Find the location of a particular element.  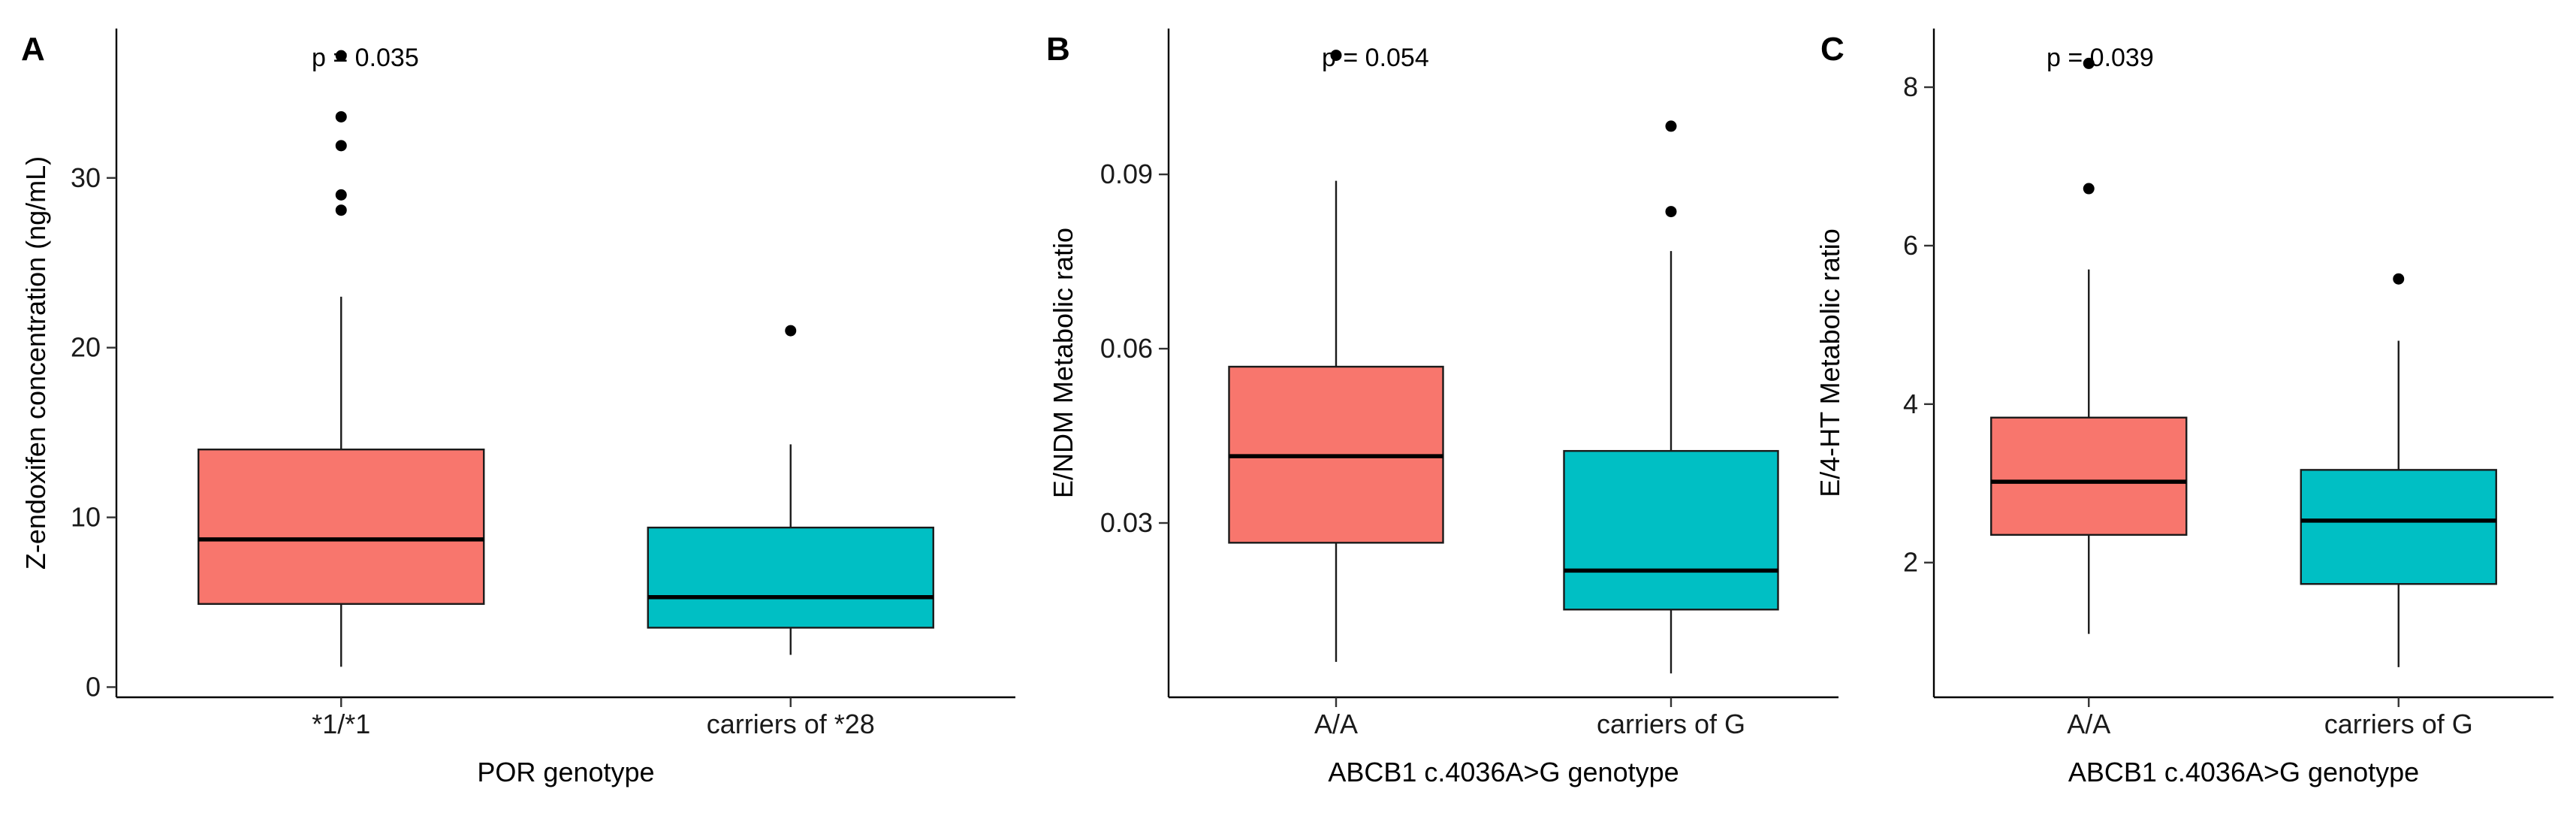

p-value-annotation: p = 0.054 is located at coordinates (1375, 58).